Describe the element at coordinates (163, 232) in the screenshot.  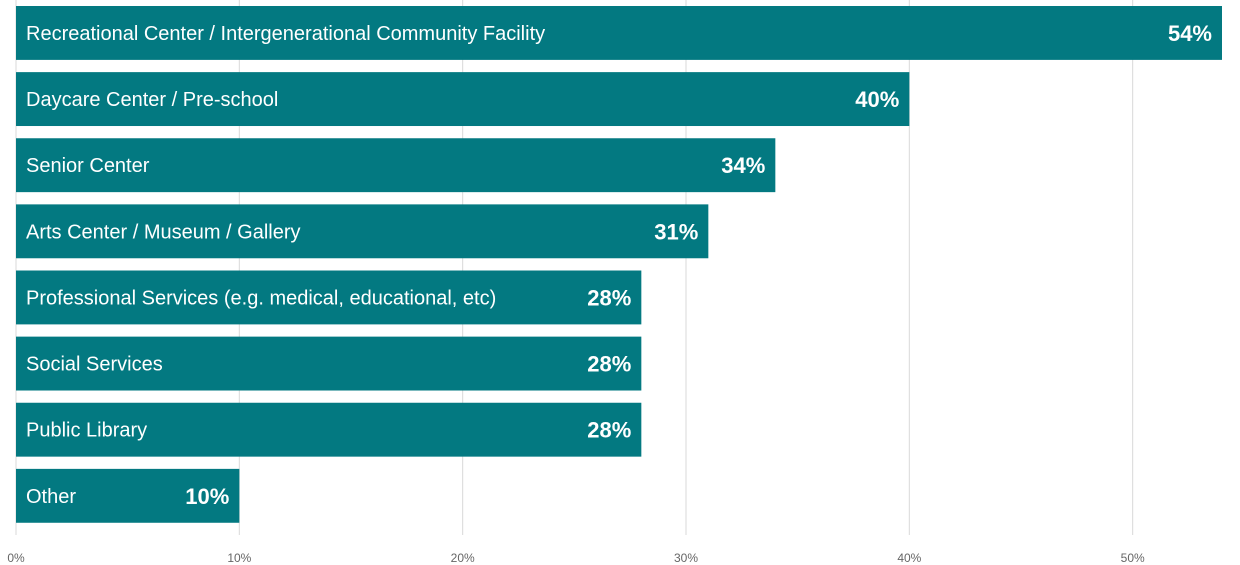
I see `bar-category-label: Arts Center / Museum / Gallery` at that location.